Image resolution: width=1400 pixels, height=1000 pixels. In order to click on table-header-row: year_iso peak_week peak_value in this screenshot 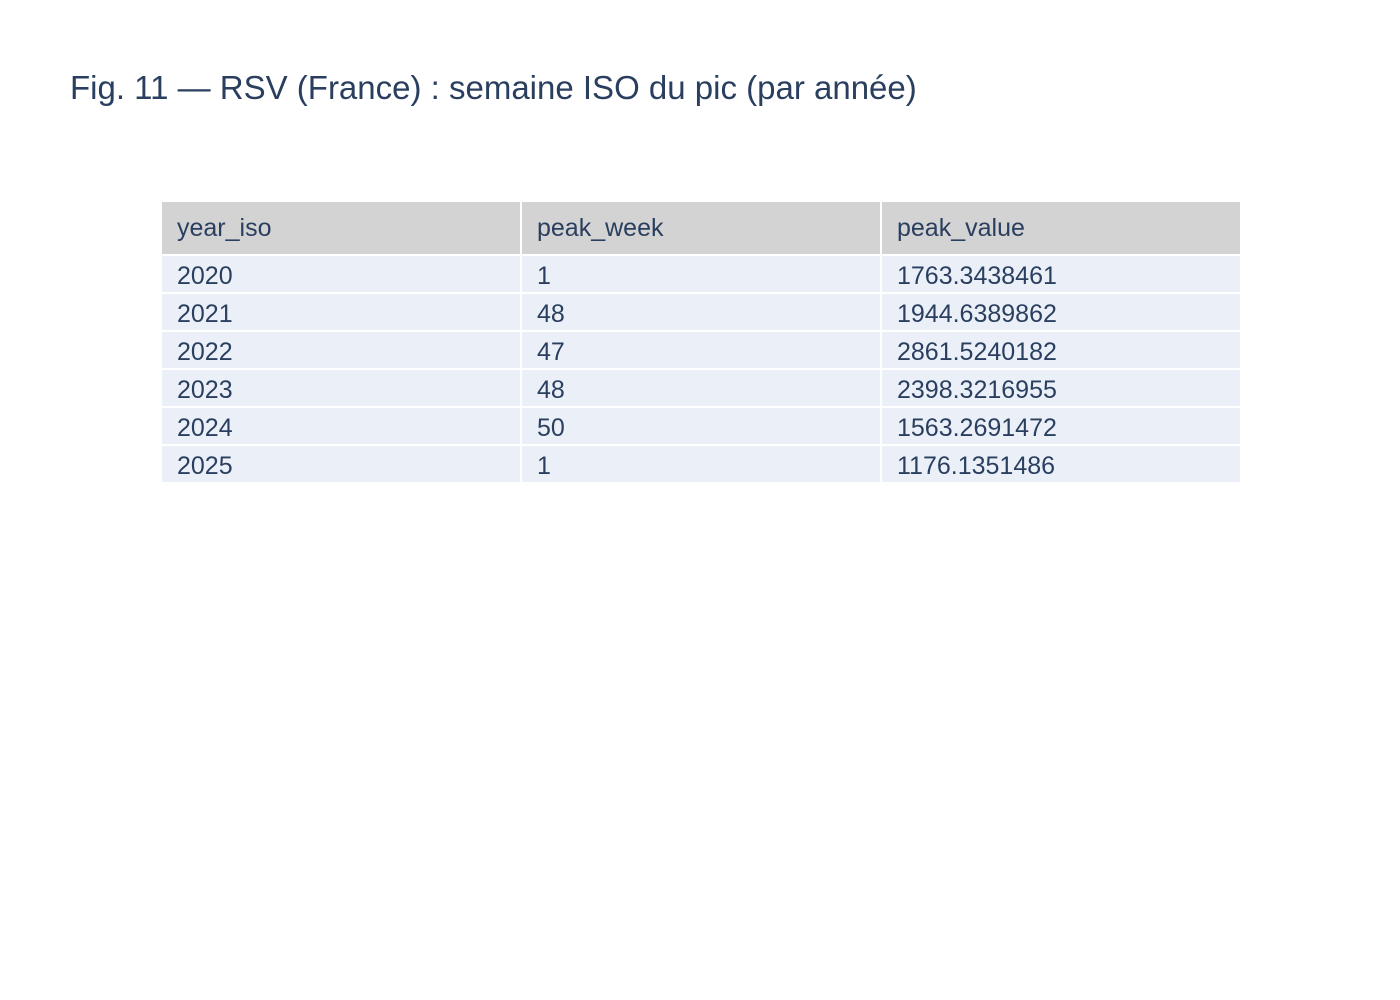, I will do `click(701, 228)`.